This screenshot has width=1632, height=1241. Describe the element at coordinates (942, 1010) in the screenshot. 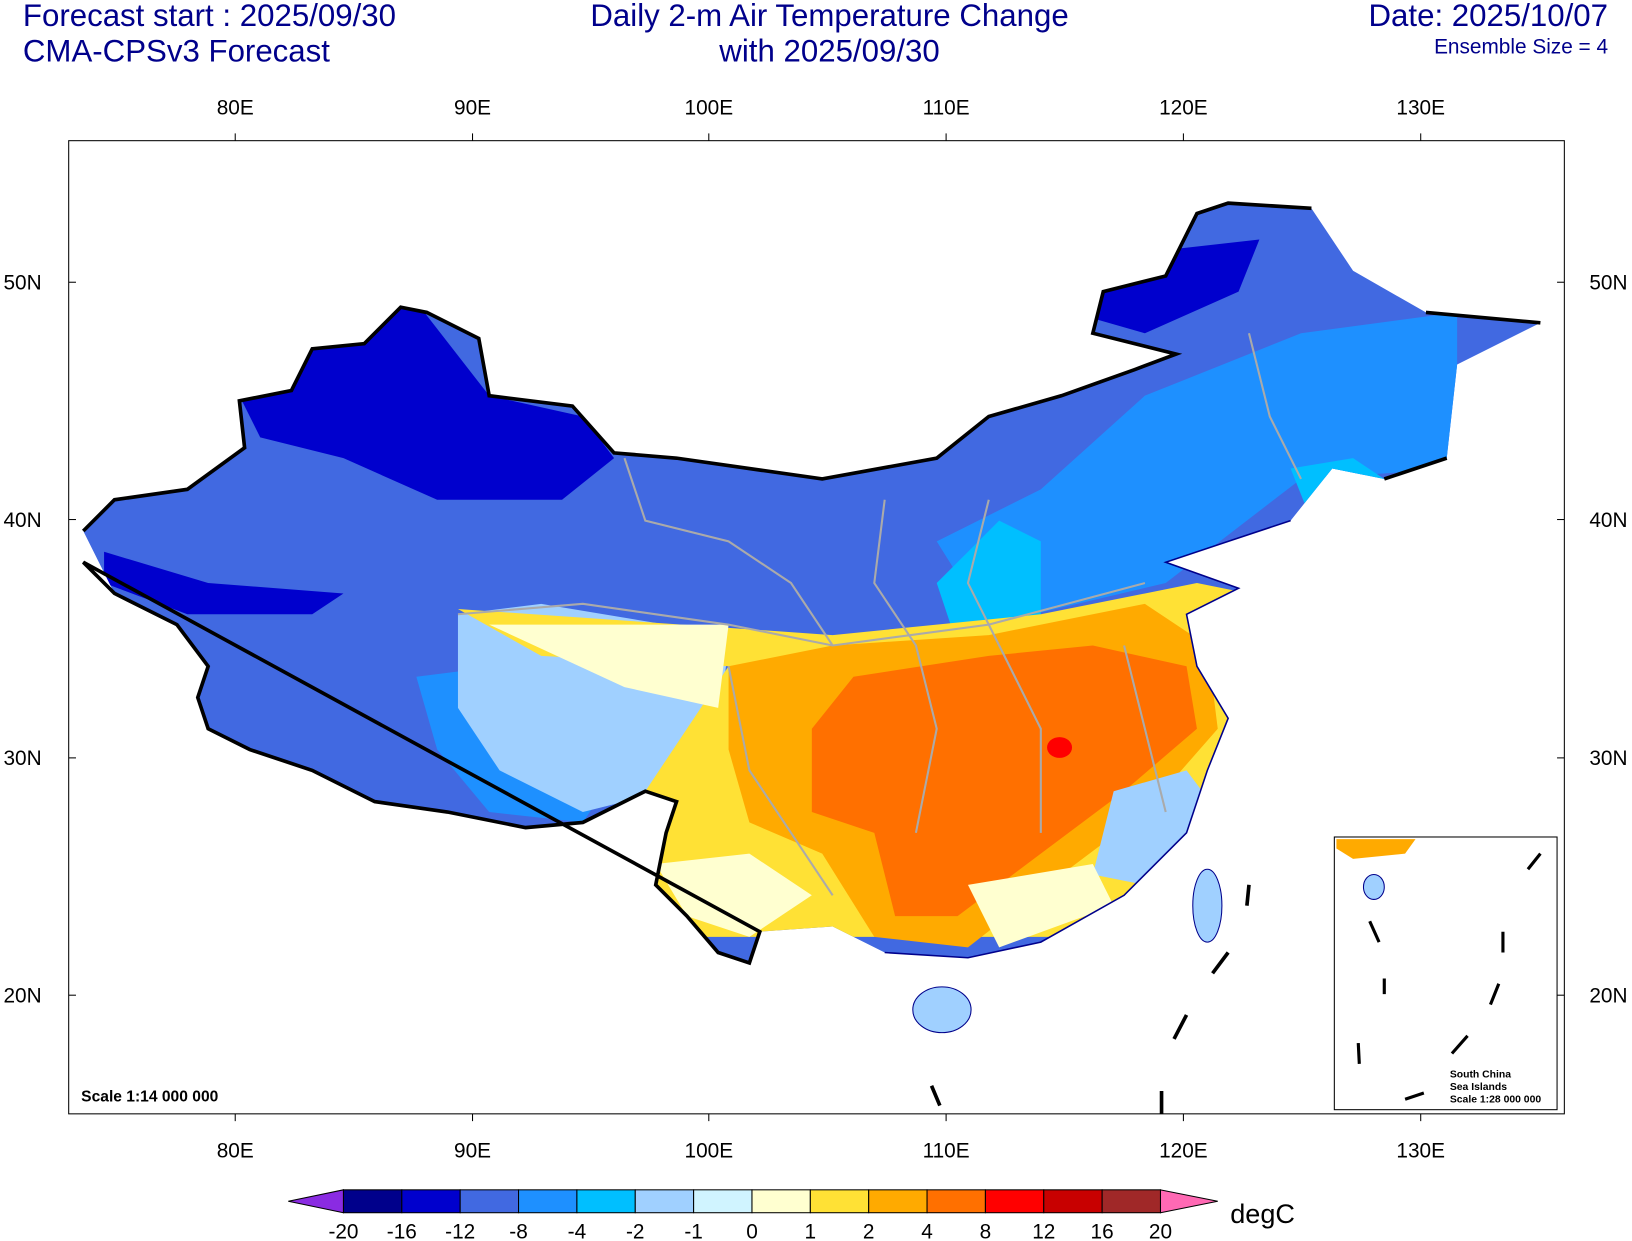

I see `hainan-island` at that location.